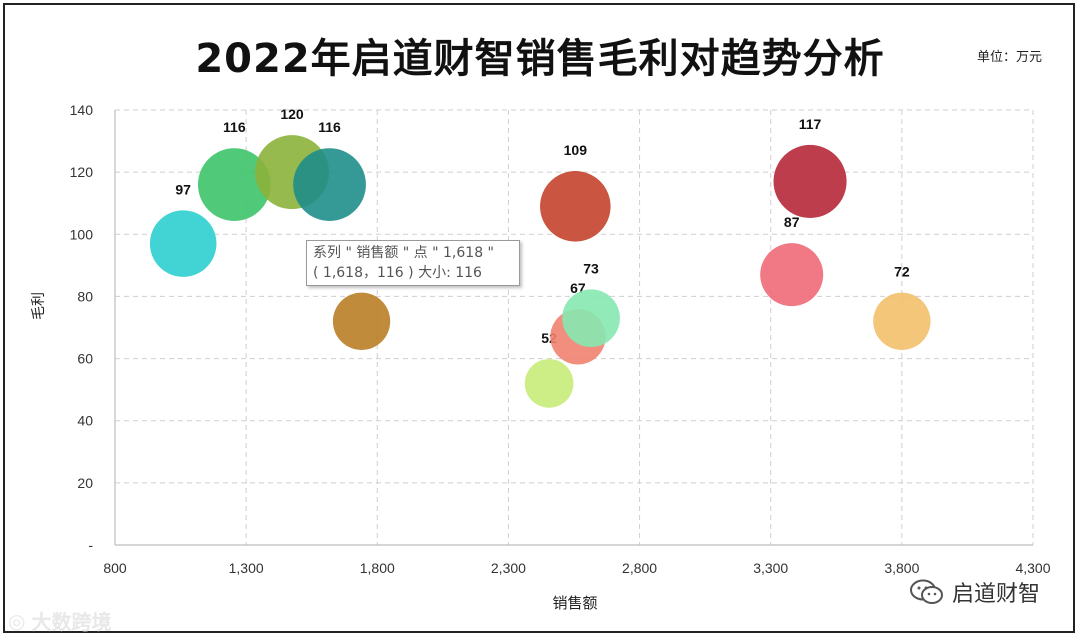 The height and width of the screenshot is (638, 1080). I want to click on tooltip-line-1: 系列 " 销售额 " 点 " 1,618 ", so click(403, 253).